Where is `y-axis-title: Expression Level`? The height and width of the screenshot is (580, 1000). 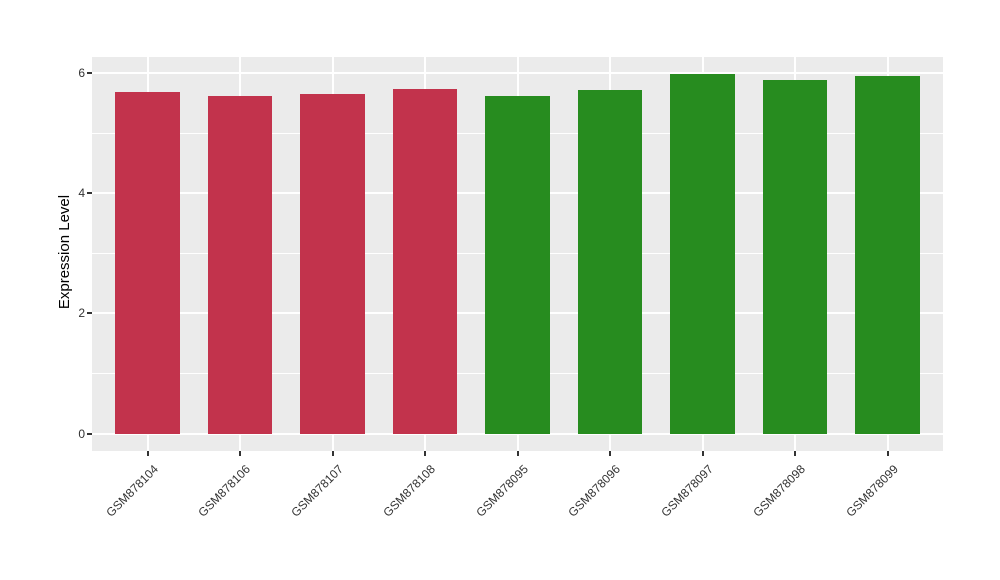 y-axis-title: Expression Level is located at coordinates (64, 252).